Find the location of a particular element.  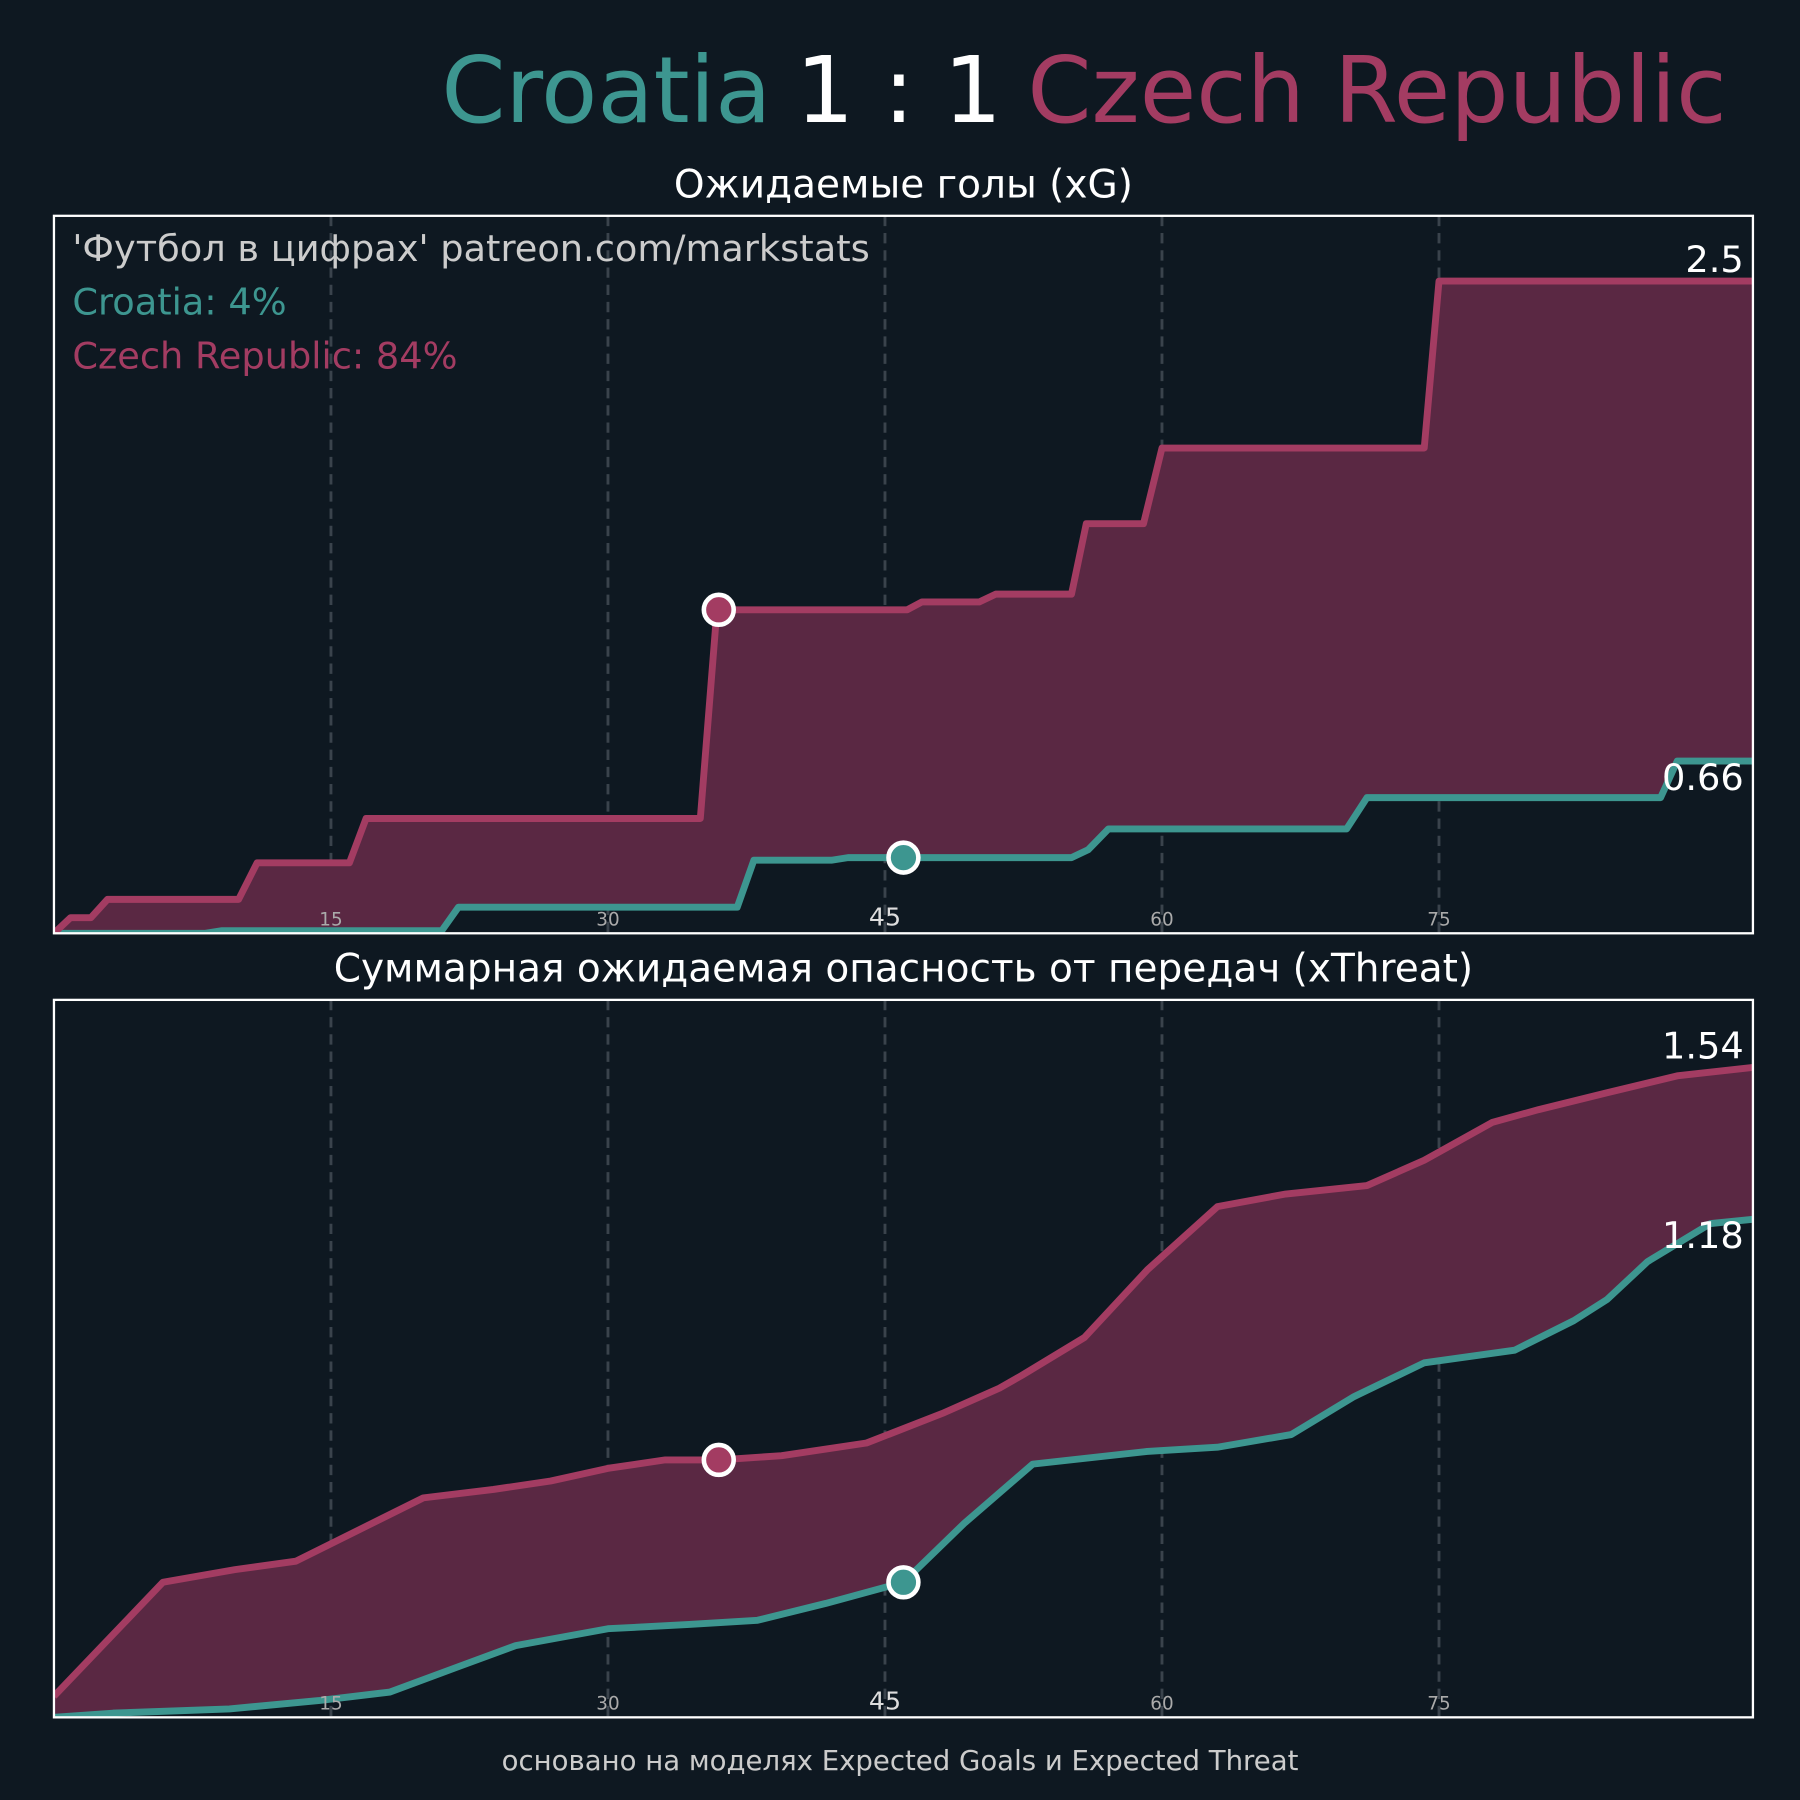

chart-title: Ожидаемые голы (xG) is located at coordinates (903, 185).